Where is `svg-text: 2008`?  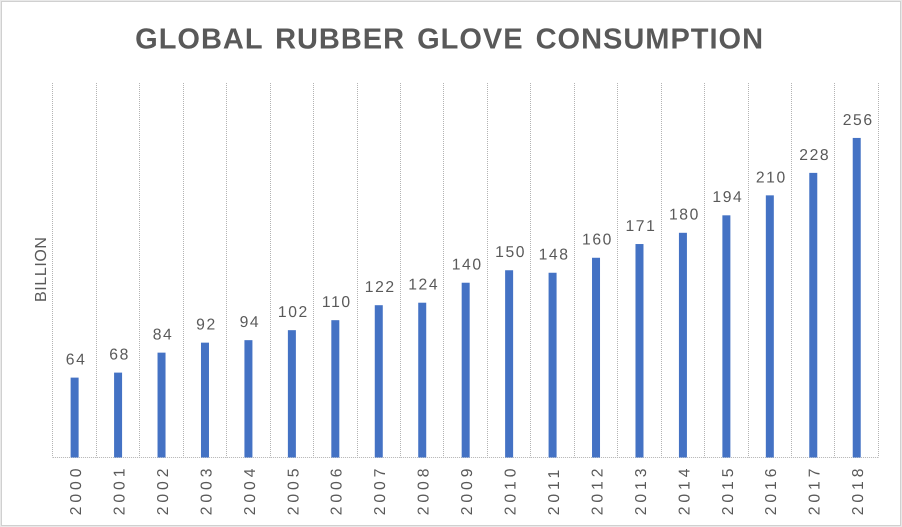 svg-text: 2008 is located at coordinates (424, 490).